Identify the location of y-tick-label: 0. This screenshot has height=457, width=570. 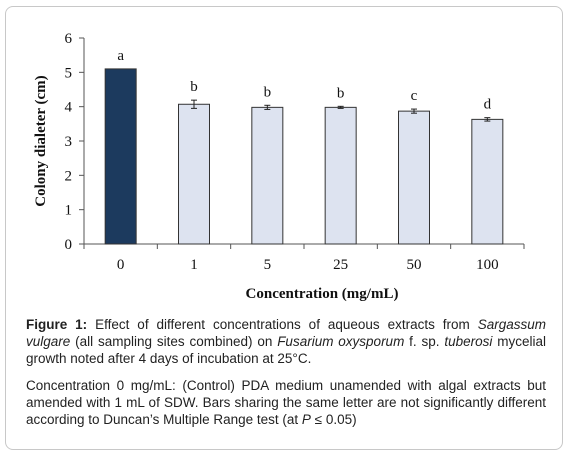
(69, 245).